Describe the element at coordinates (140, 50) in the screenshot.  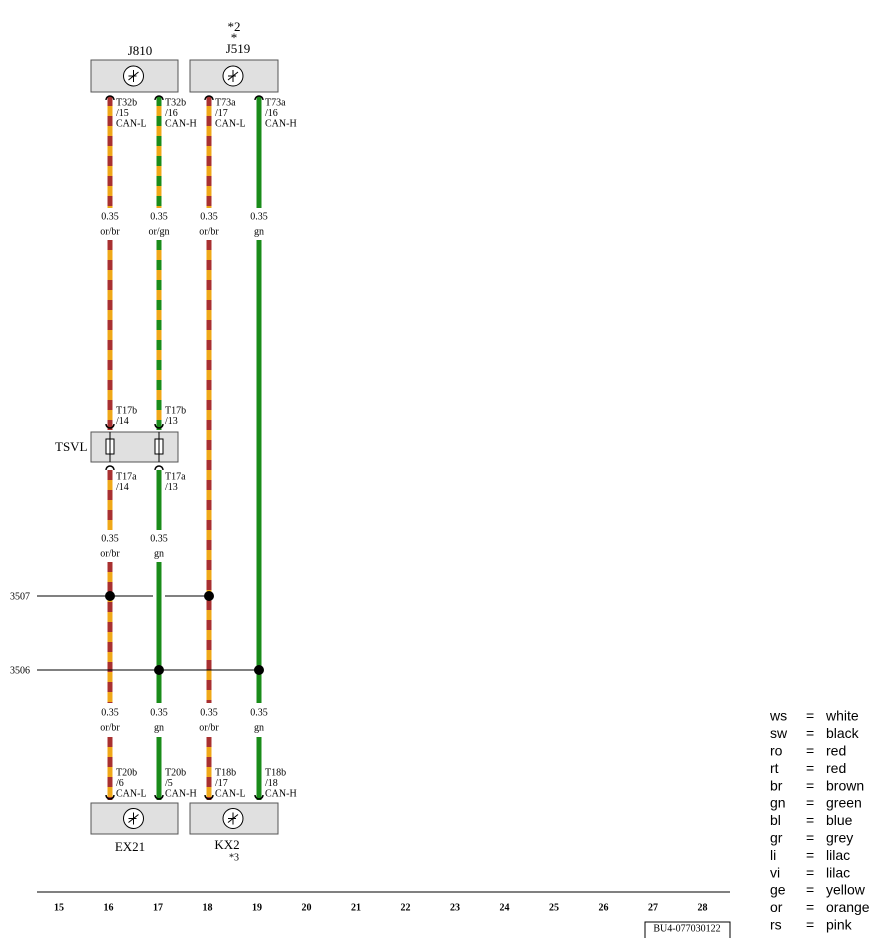
I see `component-label: J810` at that location.